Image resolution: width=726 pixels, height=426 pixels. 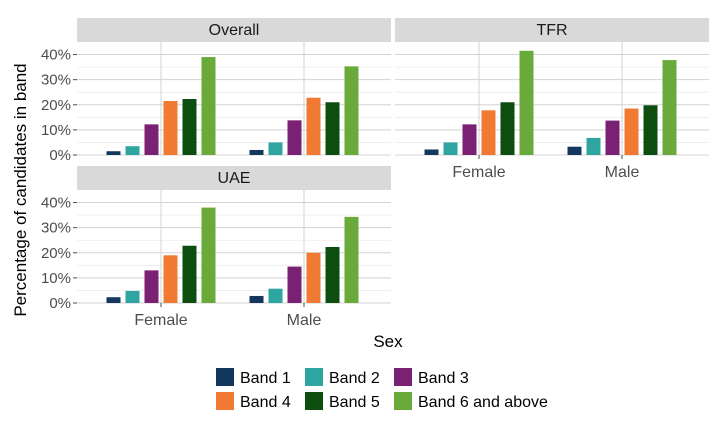 What do you see at coordinates (354, 402) in the screenshot?
I see `legend-label-band-5: Band 5` at bounding box center [354, 402].